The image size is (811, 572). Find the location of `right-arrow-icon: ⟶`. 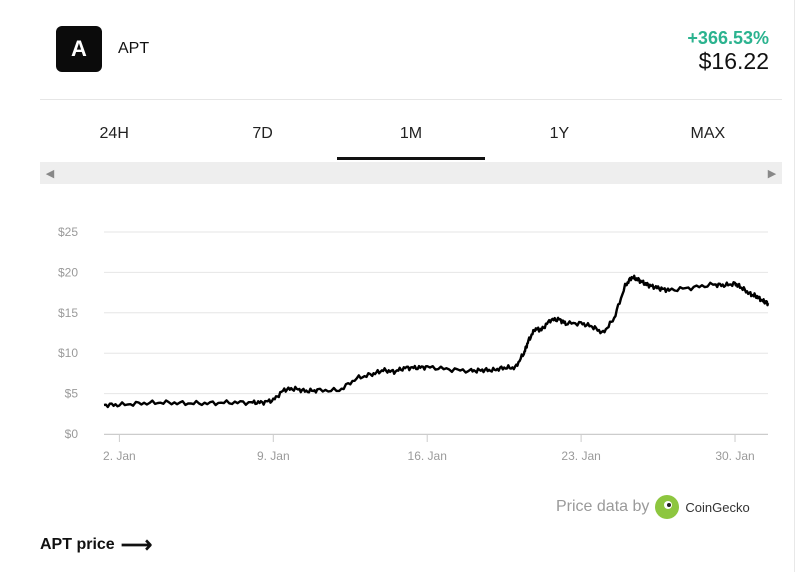

right-arrow-icon: ⟶ is located at coordinates (136, 544).